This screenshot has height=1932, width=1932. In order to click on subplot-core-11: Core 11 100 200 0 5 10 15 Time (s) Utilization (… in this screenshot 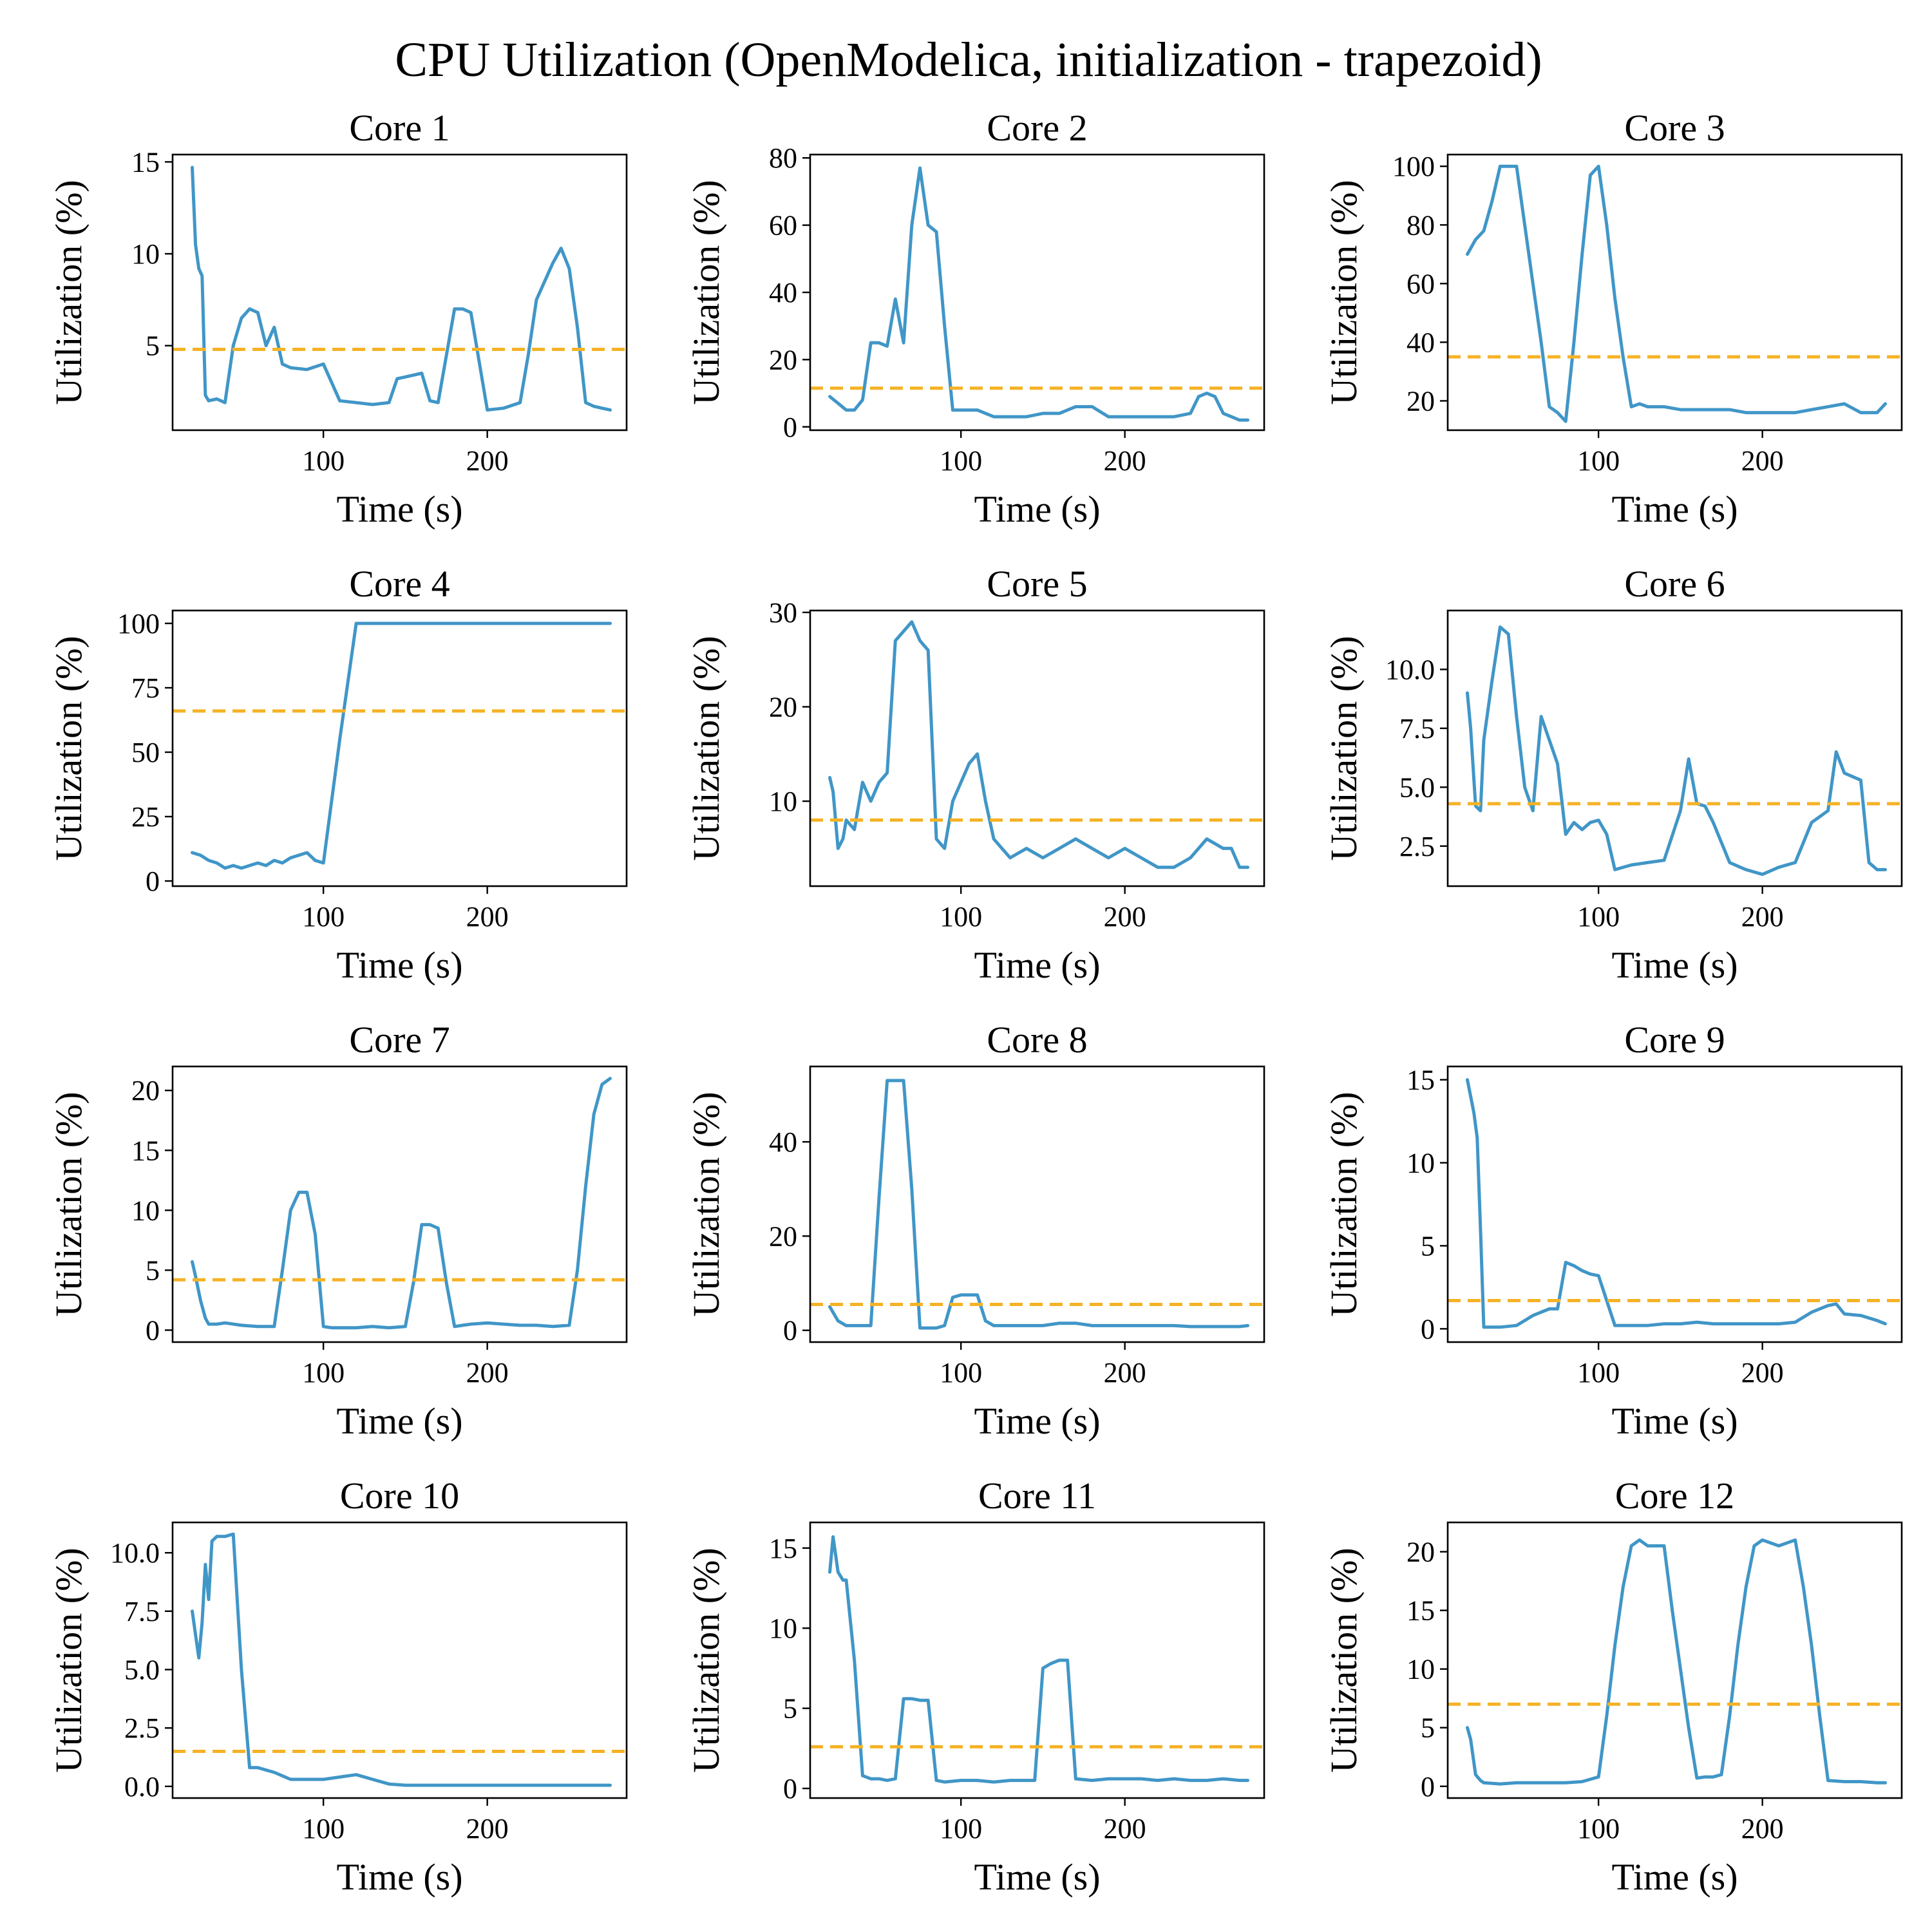, I will do `click(975, 1686)`.